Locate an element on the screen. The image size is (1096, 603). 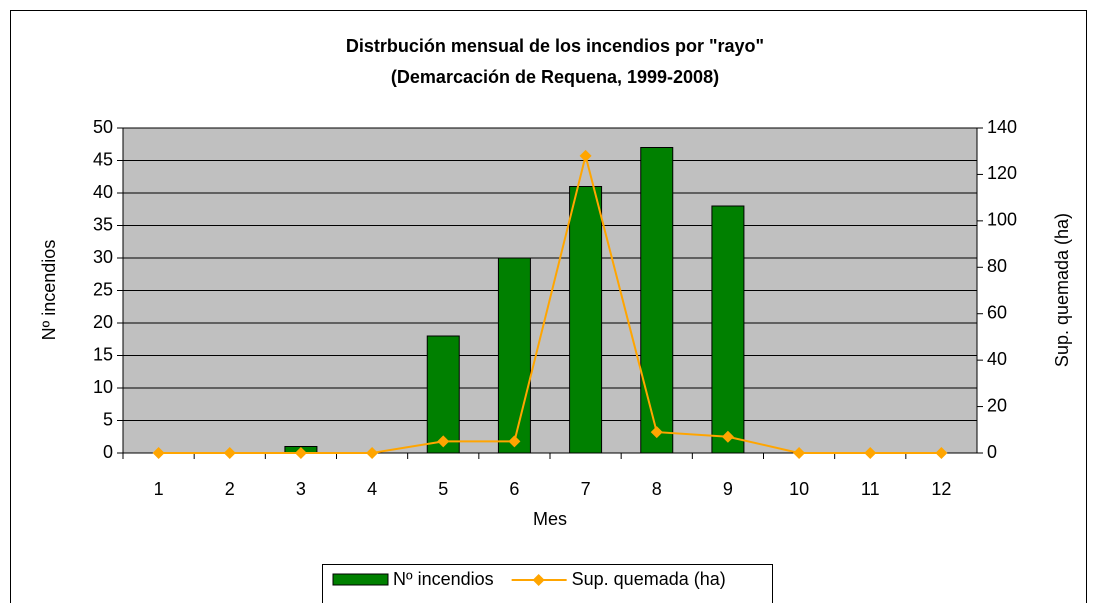
legend-marker is located at coordinates (538, 580).